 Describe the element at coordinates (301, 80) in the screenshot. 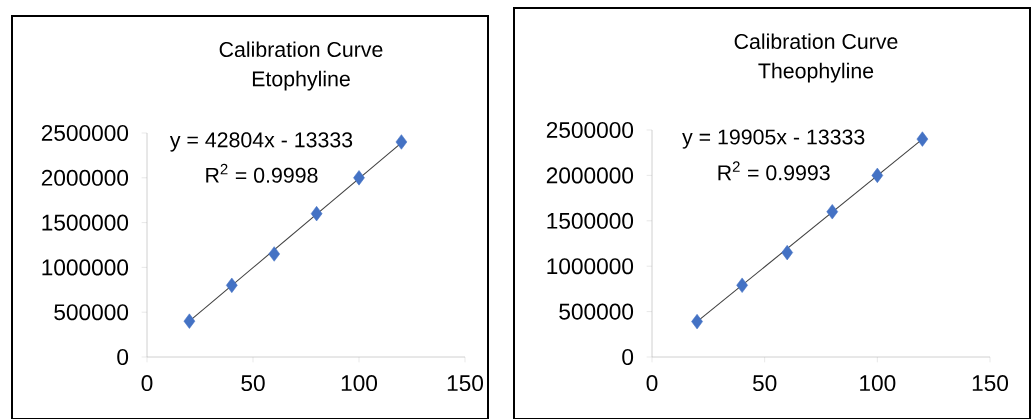

I see `chart-subtitle: Etophyline` at that location.